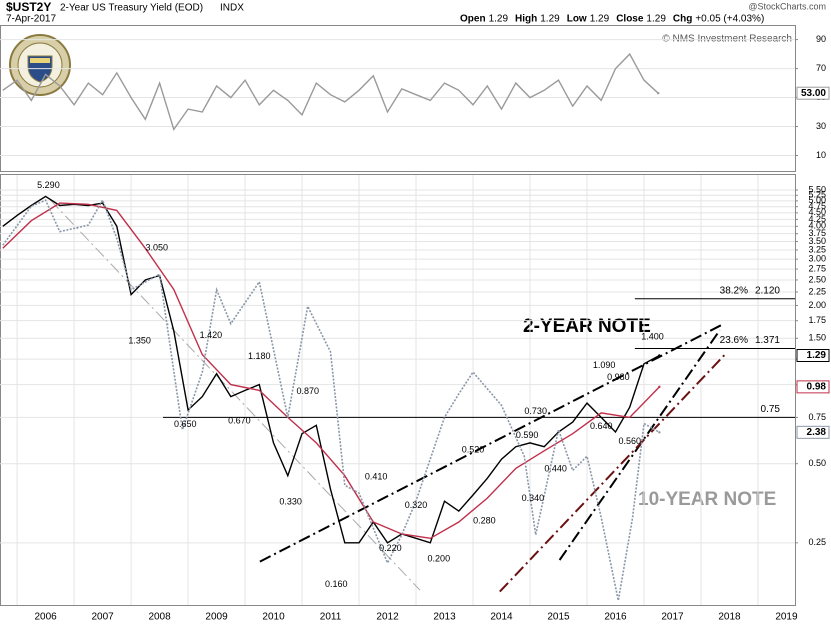 This screenshot has height=630, width=831. What do you see at coordinates (767, 340) in the screenshot?
I see `level-label: 1.371` at bounding box center [767, 340].